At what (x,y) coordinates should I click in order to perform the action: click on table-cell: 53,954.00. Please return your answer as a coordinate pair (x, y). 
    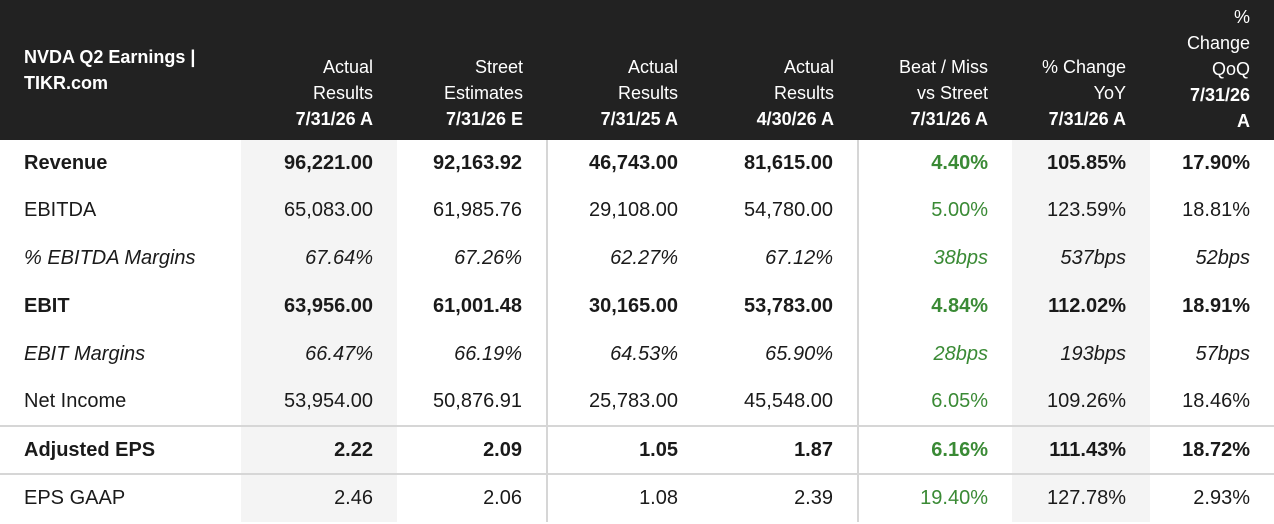
    Looking at the image, I should click on (319, 402).